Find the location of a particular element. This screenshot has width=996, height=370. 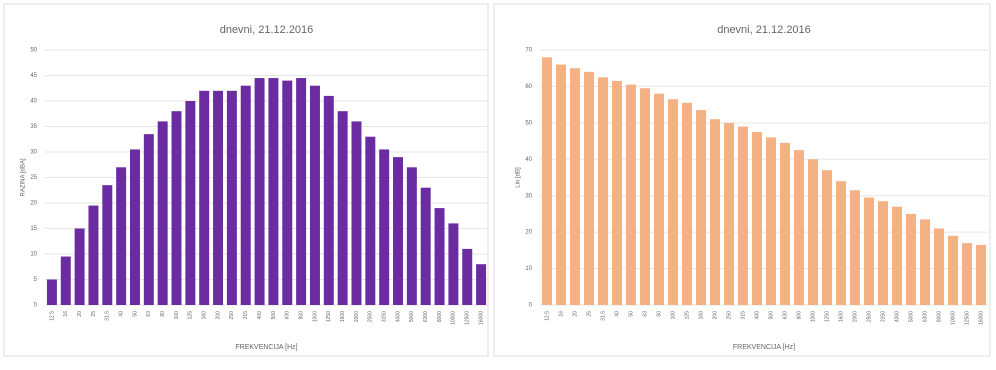

y-tick-label: 20 is located at coordinates (528, 233).